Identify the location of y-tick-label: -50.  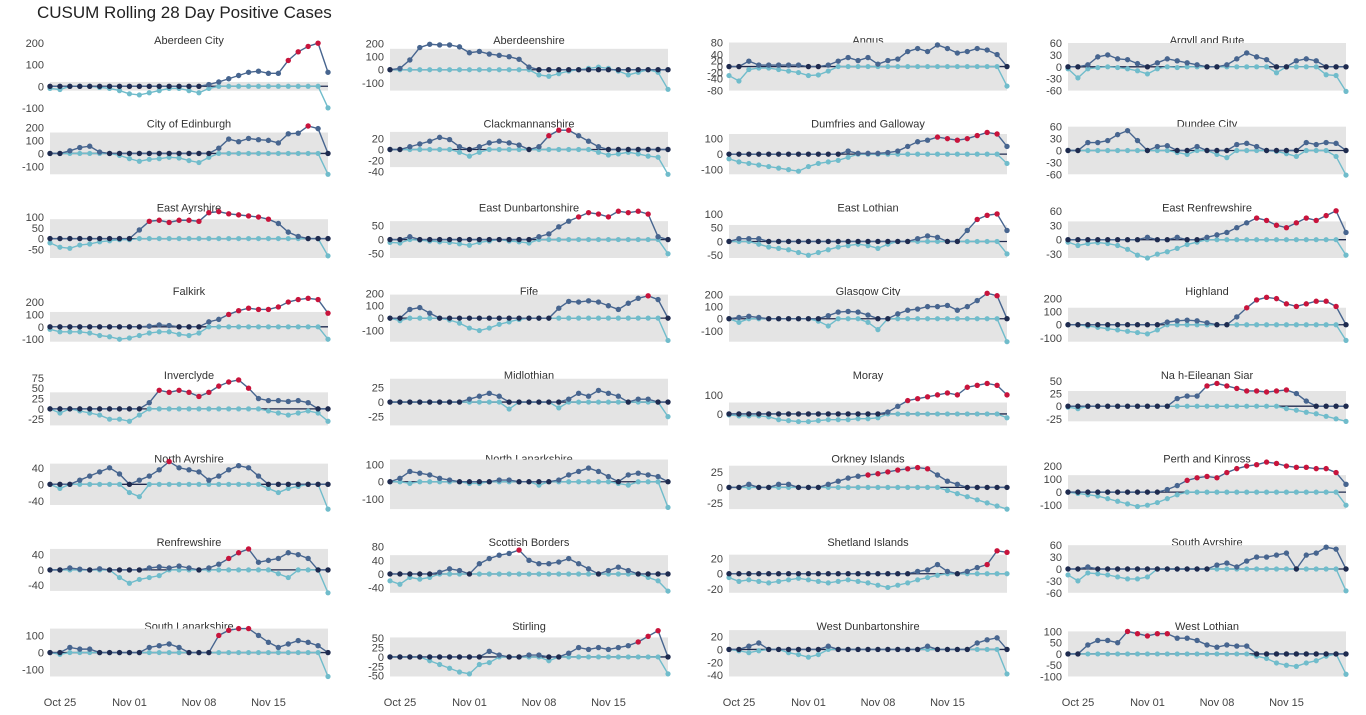
(376, 255).